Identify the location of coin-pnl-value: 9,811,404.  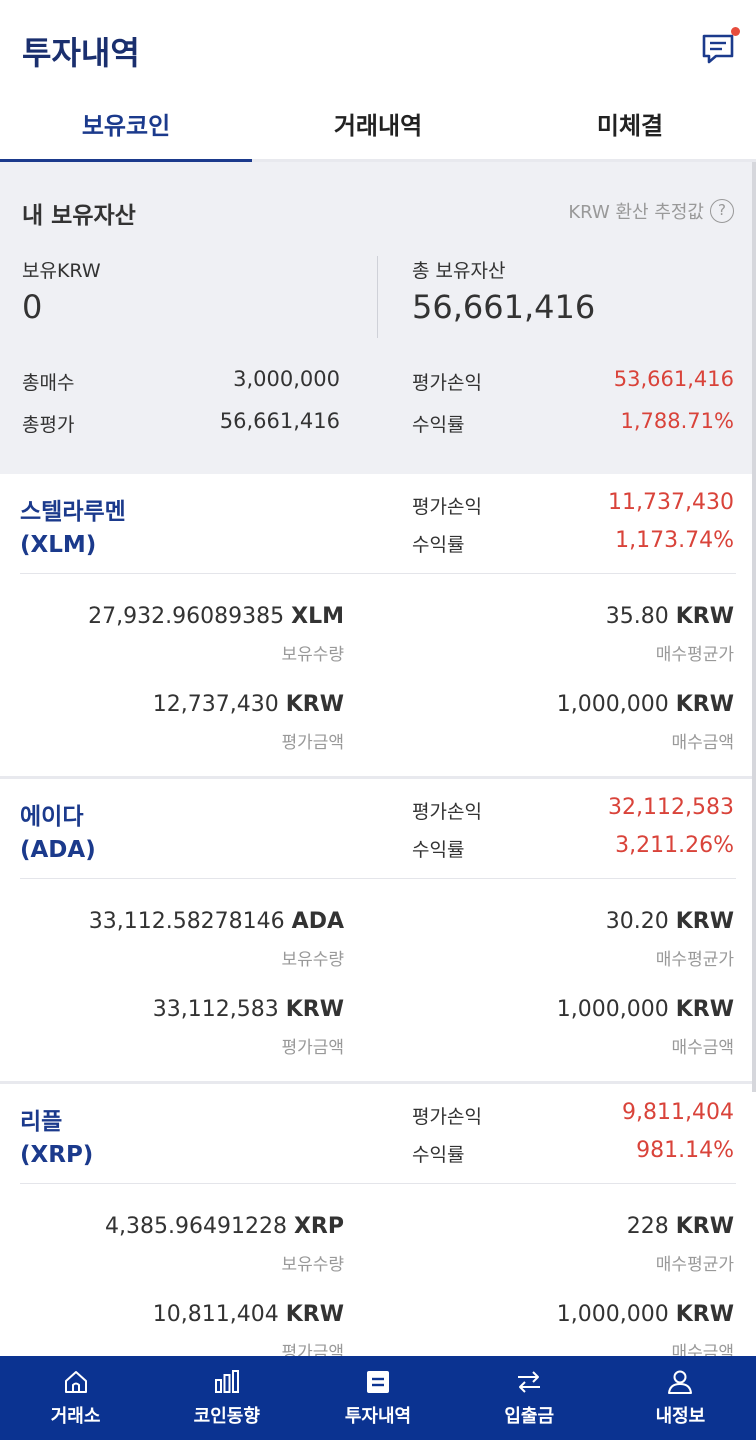
(678, 1112).